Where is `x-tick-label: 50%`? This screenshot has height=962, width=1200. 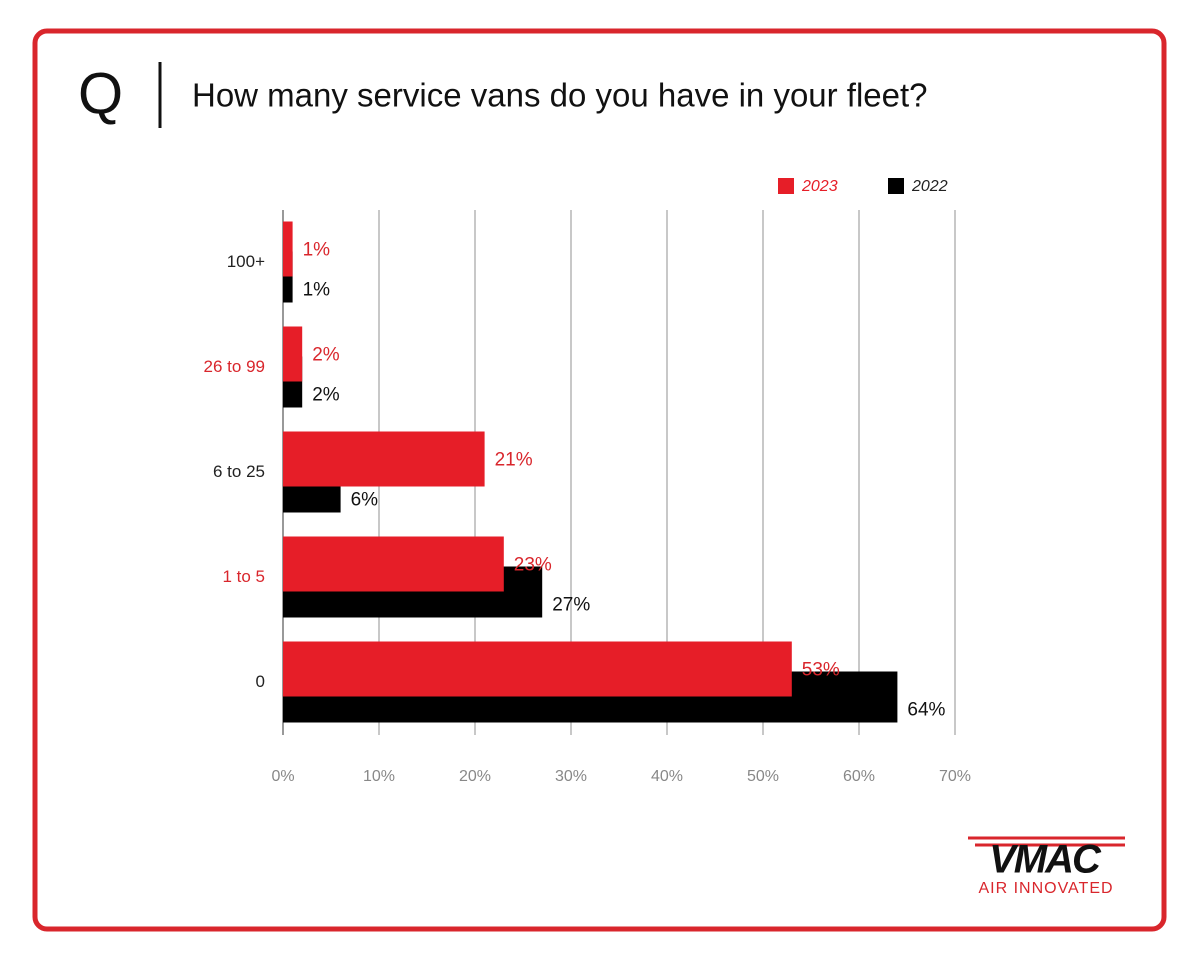
x-tick-label: 50% is located at coordinates (763, 776).